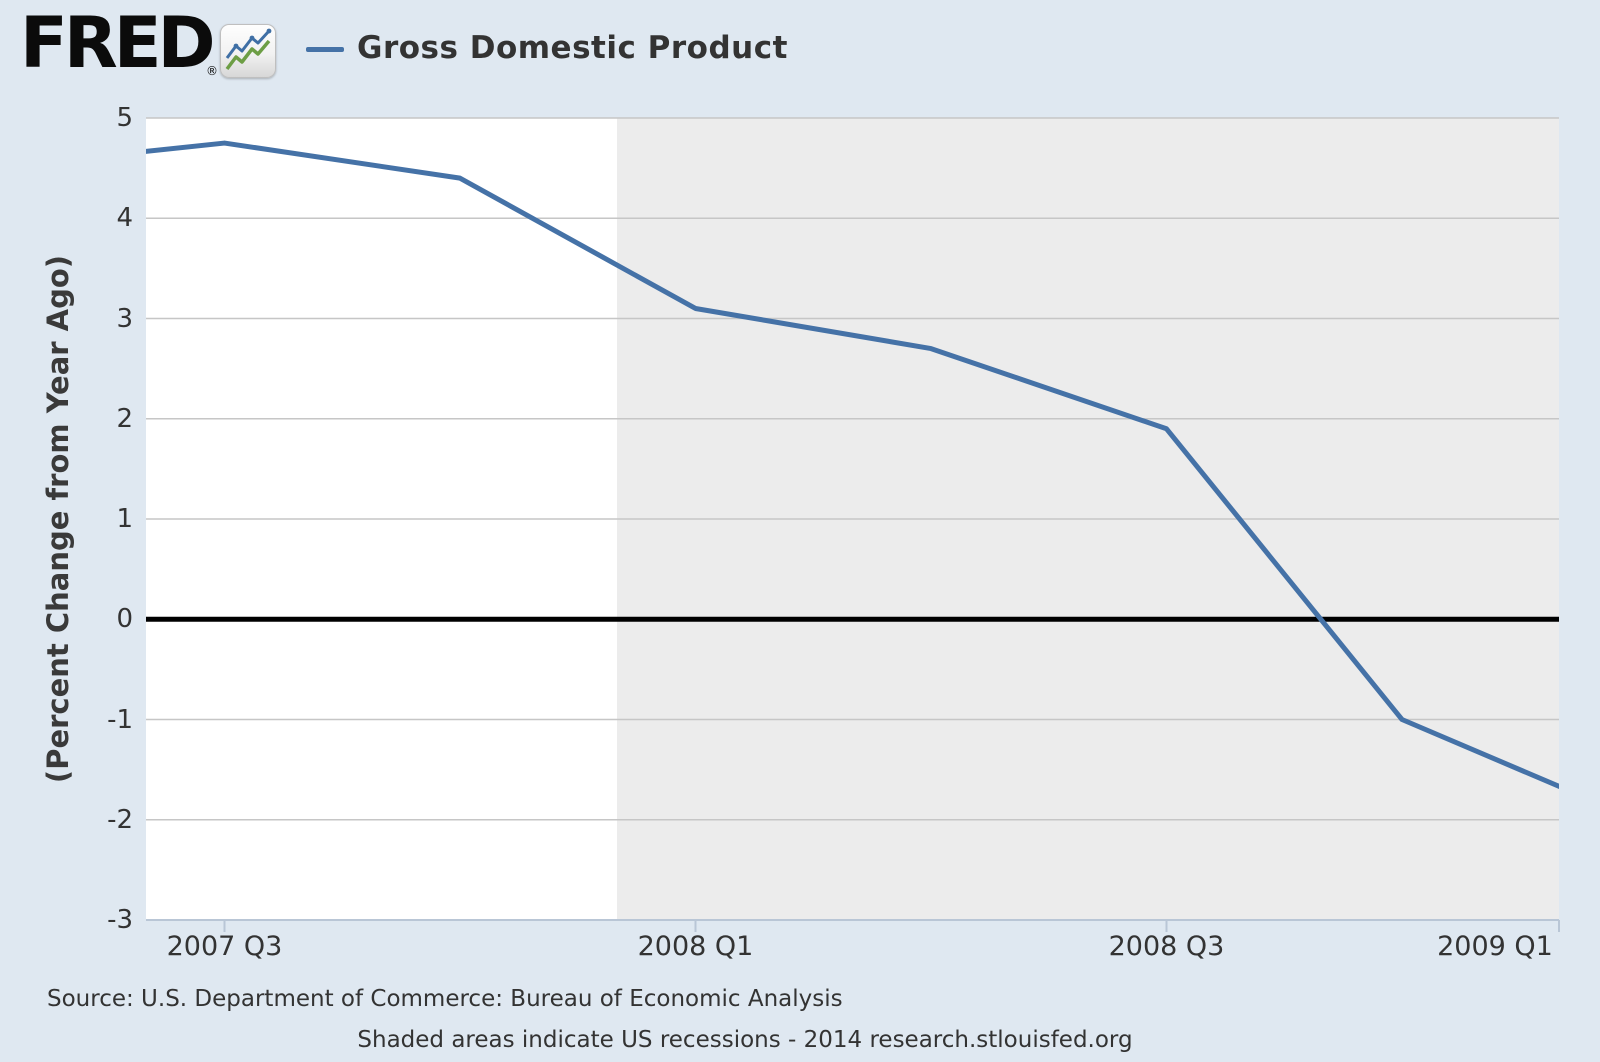 The image size is (1600, 1062). Describe the element at coordinates (224, 946) in the screenshot. I see `x-tick-label: 2007 Q3` at that location.